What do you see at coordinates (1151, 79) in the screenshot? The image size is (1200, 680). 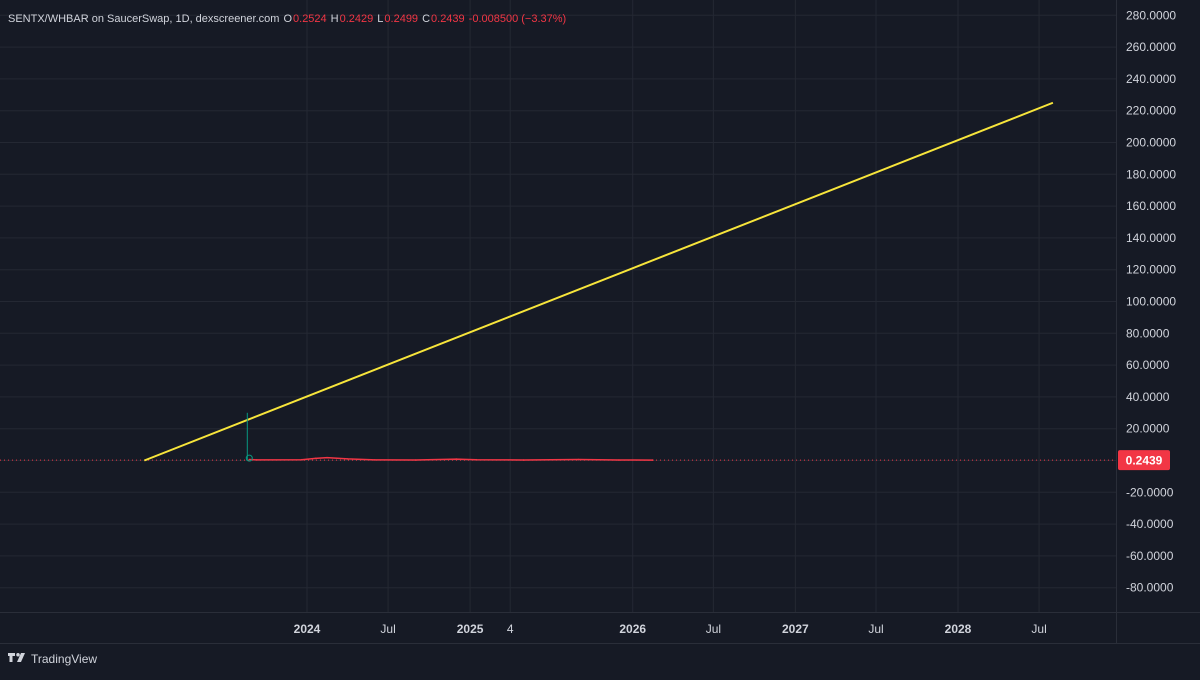 I see `y-tick-label: 240.0000` at bounding box center [1151, 79].